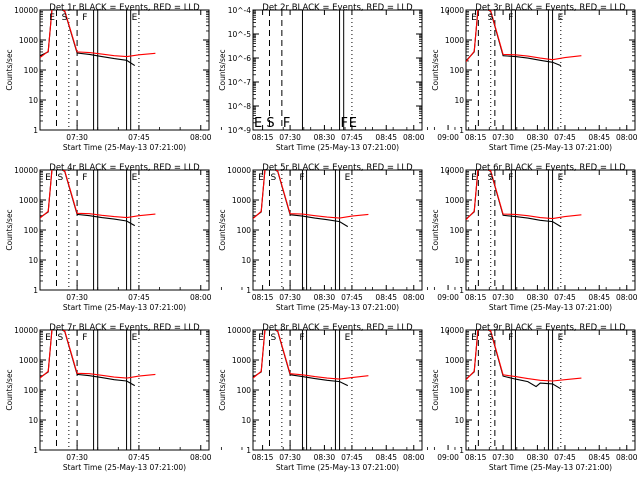 The width and height of the screenshot is (640, 480). I want to click on y-tick-label: 10^-9, so click(240, 130).